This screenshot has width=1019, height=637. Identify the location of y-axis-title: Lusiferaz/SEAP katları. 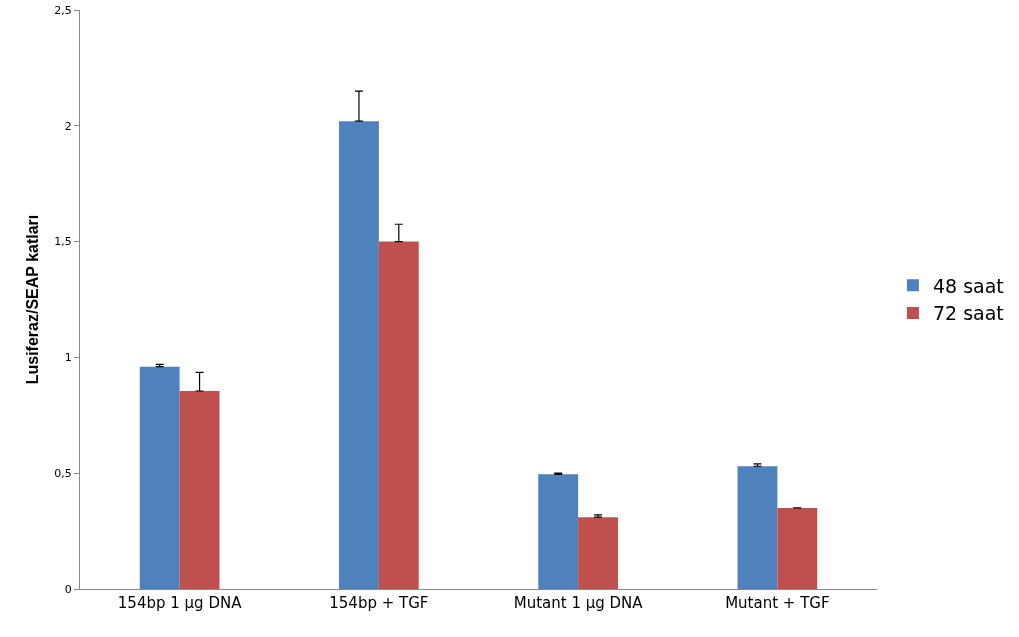
(32, 299).